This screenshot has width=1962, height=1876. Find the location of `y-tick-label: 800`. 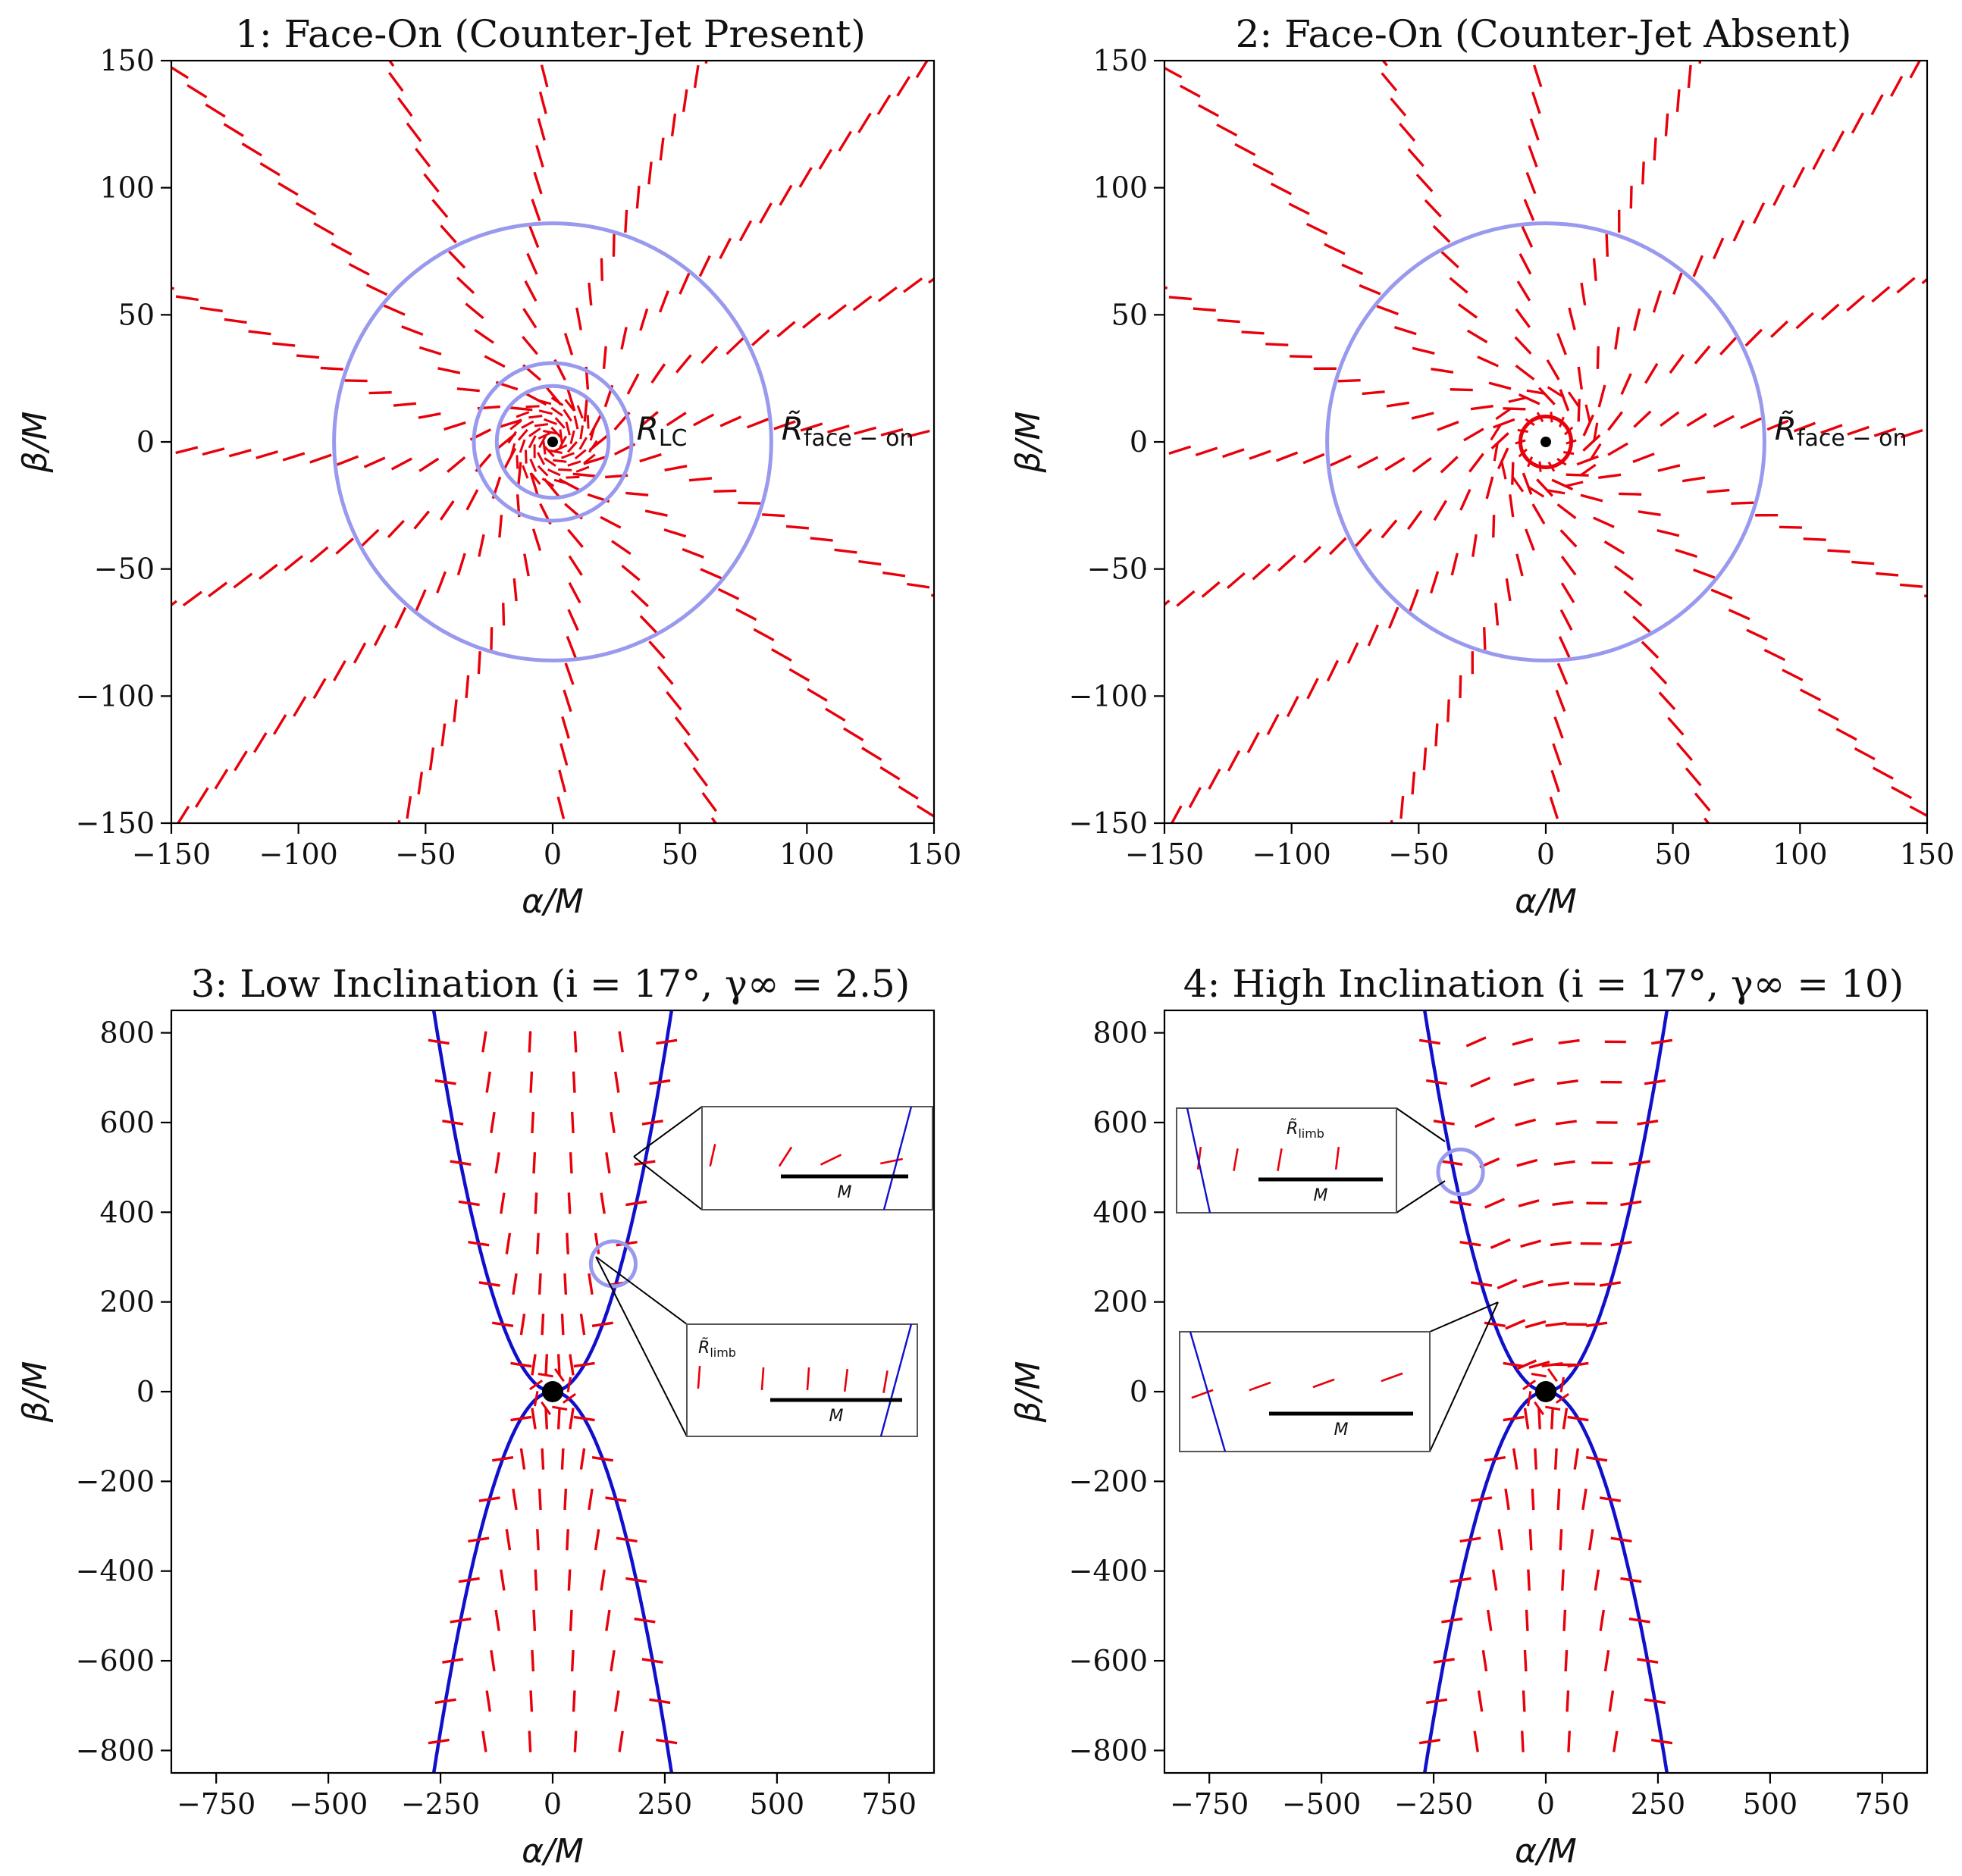

y-tick-label: 800 is located at coordinates (1120, 1033).